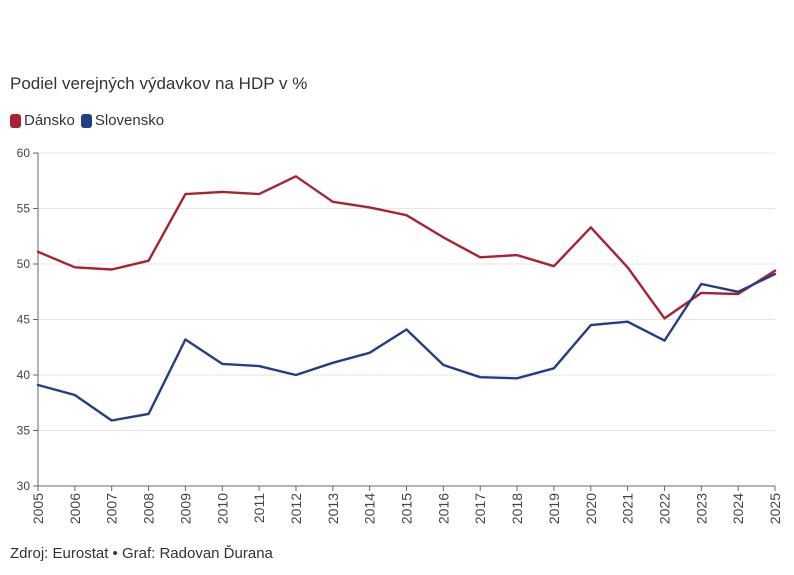 Image resolution: width=794 pixels, height=575 pixels. I want to click on x-tick-label: 2008, so click(149, 508).